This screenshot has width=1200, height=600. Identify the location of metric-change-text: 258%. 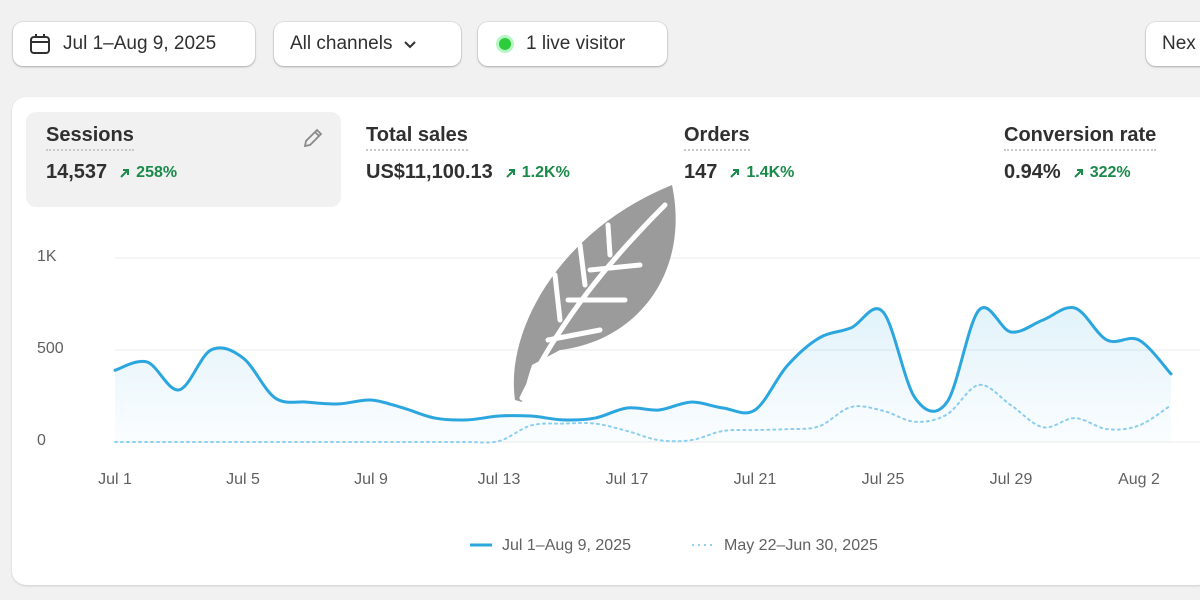
(157, 172).